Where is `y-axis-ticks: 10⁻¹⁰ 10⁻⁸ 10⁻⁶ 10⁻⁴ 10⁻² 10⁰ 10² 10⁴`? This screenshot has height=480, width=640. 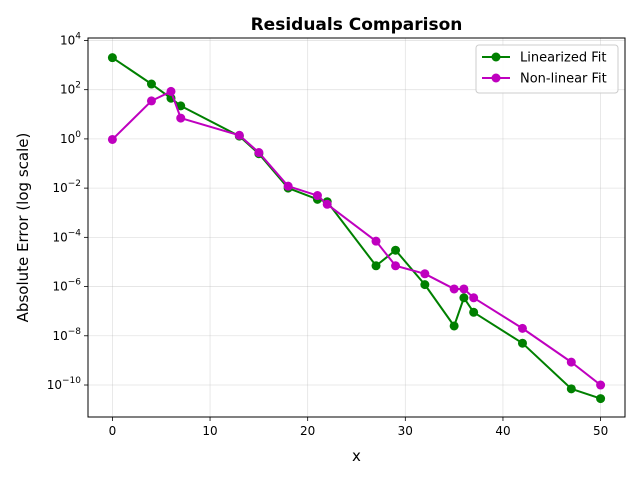 y-axis-ticks: 10⁻¹⁰ 10⁻⁸ 10⁻⁶ 10⁻⁴ 10⁻² 10⁰ 10² 10⁴ is located at coordinates (67, 211).